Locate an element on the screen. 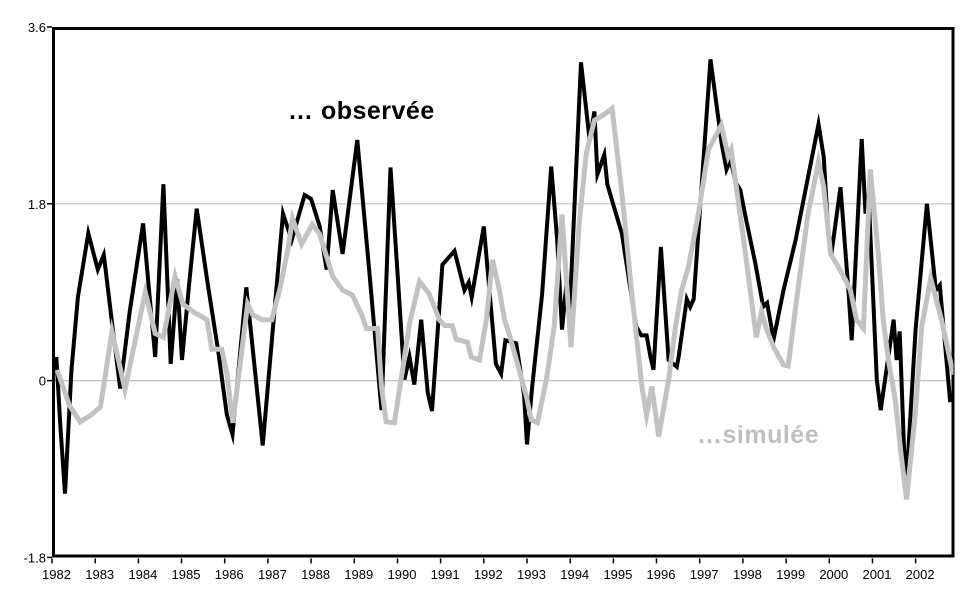 The height and width of the screenshot is (603, 970). y-tick-label: -1.8 is located at coordinates (35, 557).